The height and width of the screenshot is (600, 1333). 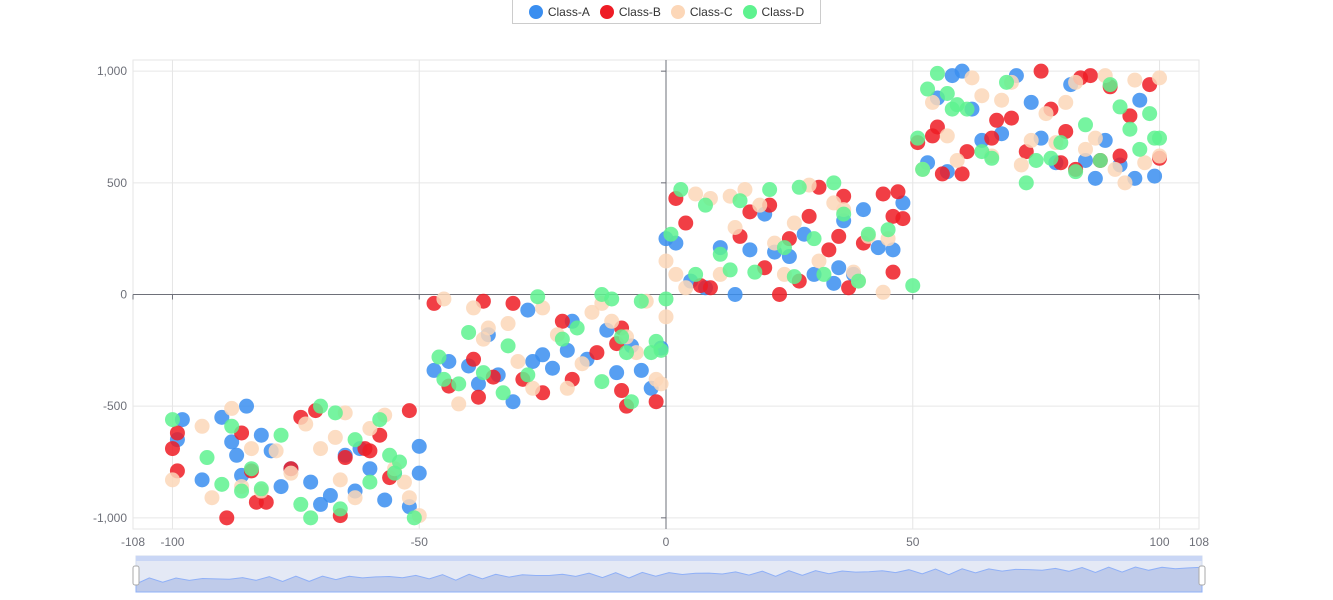 I want to click on legend-item-class-c: Class-C, so click(x=701, y=11).